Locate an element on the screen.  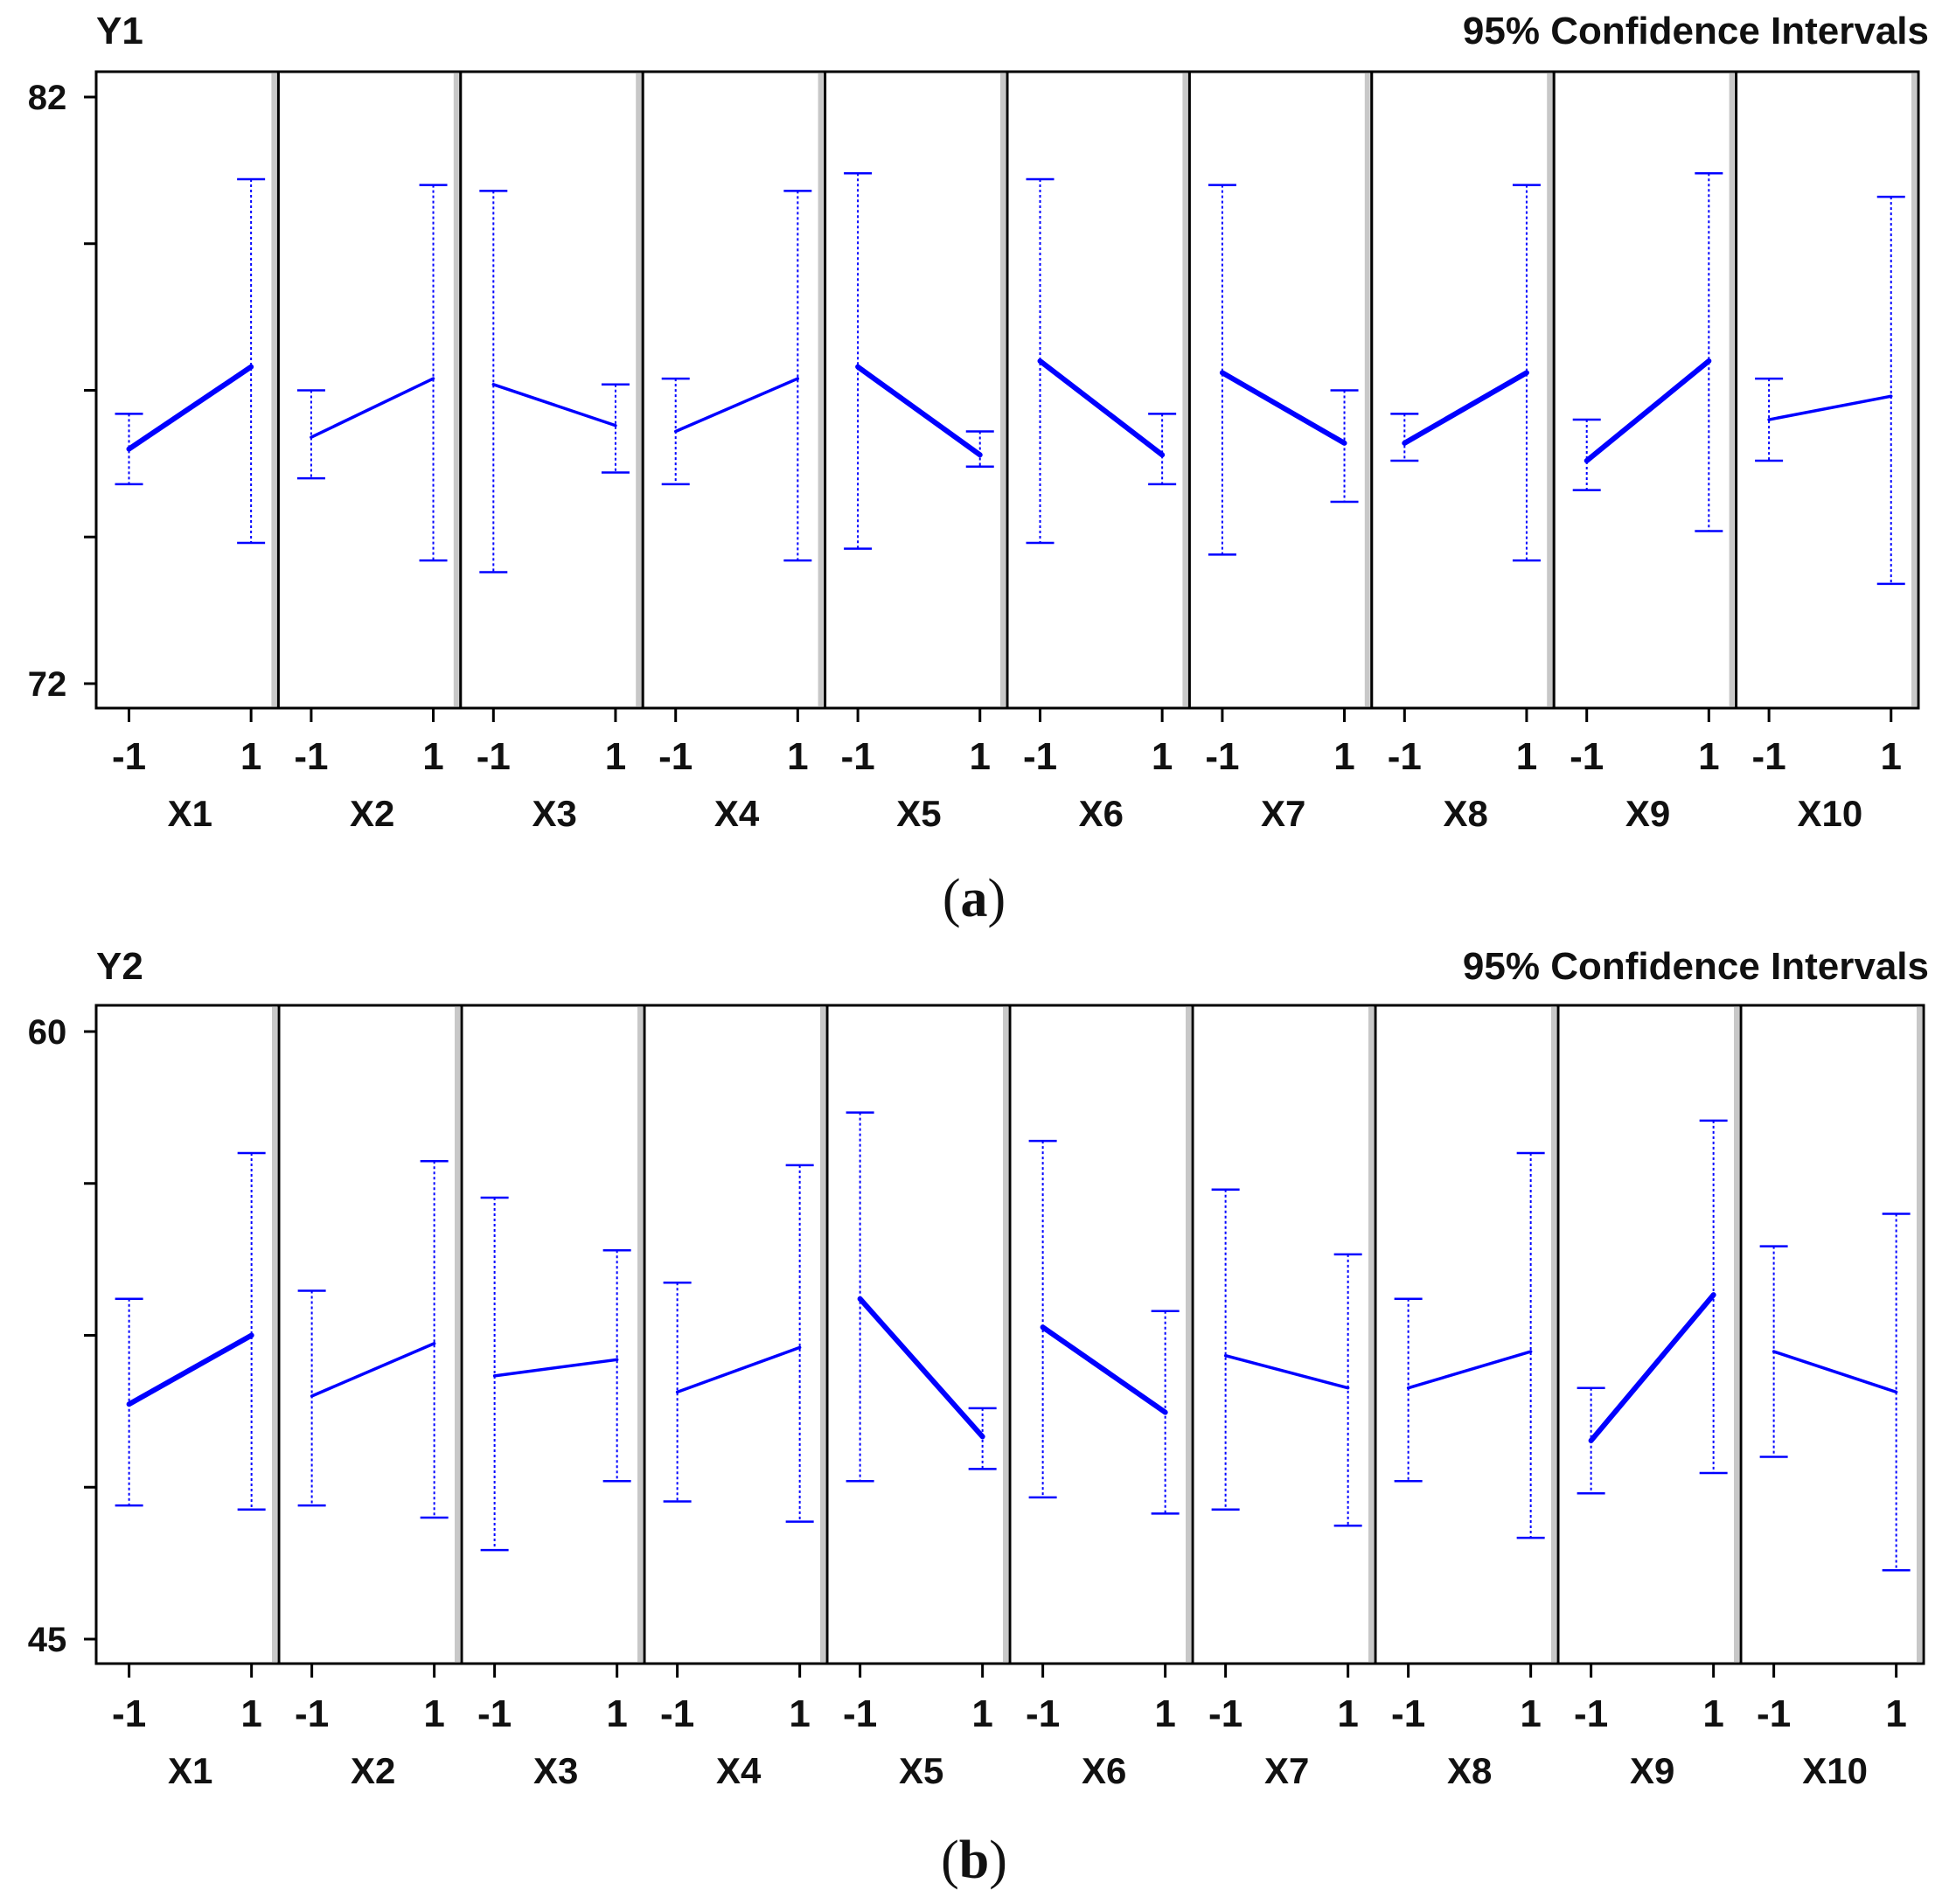
panel-a-factor-panel-x5 is located at coordinates (916, 390).